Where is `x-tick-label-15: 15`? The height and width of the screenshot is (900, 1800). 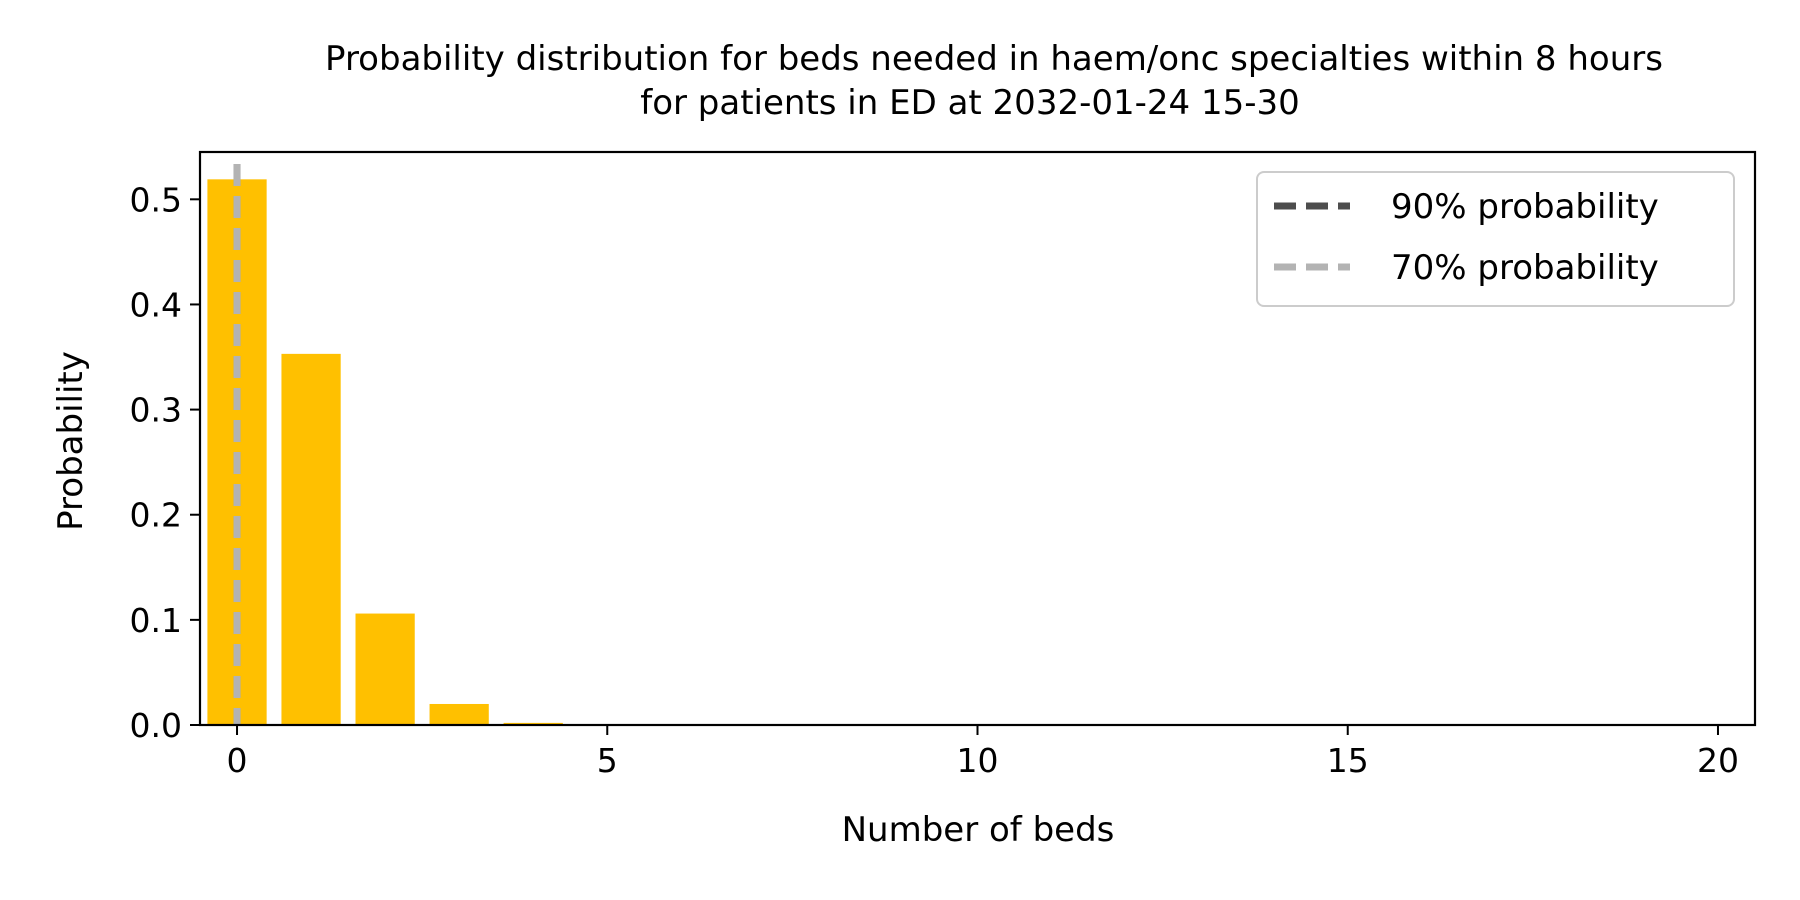 x-tick-label-15: 15 is located at coordinates (1348, 760).